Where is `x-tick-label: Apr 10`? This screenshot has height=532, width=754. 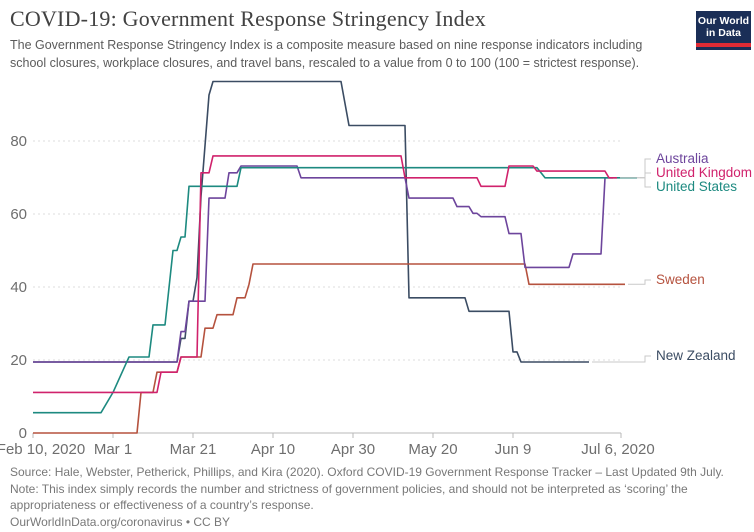 x-tick-label: Apr 10 is located at coordinates (273, 449).